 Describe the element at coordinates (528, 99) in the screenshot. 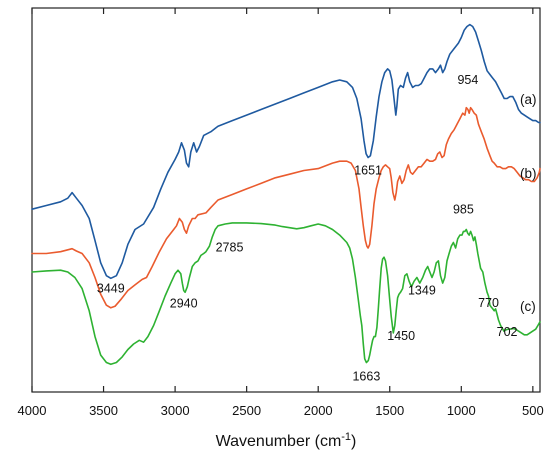

I see `series-label: (a)` at that location.